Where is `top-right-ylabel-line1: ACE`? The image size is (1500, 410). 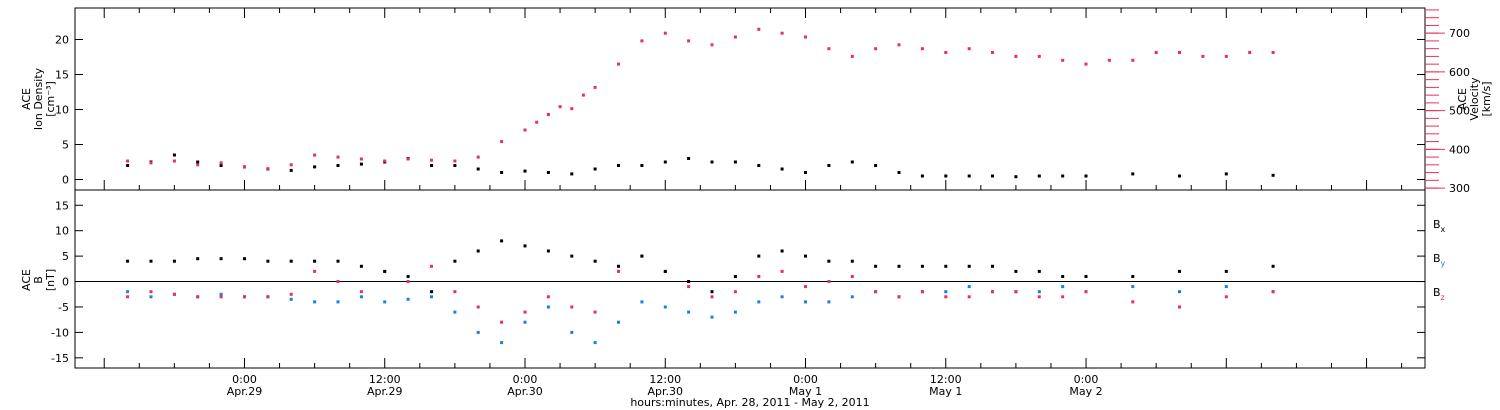
top-right-ylabel-line1: ACE is located at coordinates (1462, 99).